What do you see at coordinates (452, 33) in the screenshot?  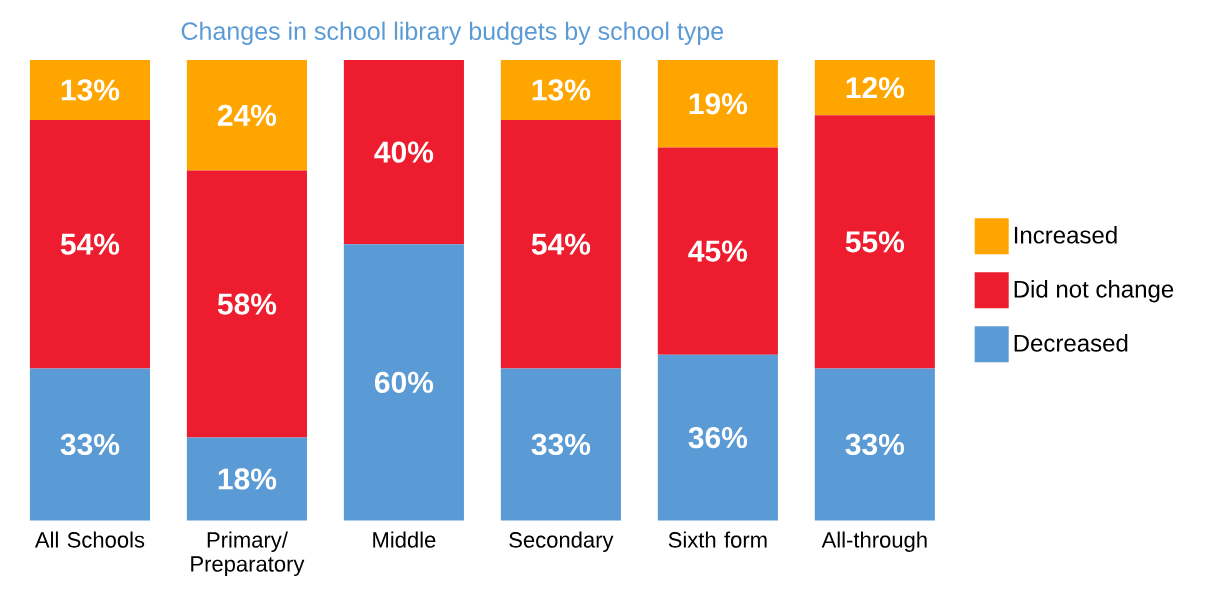 I see `chart-title: Changes in school library budgets by school type` at bounding box center [452, 33].